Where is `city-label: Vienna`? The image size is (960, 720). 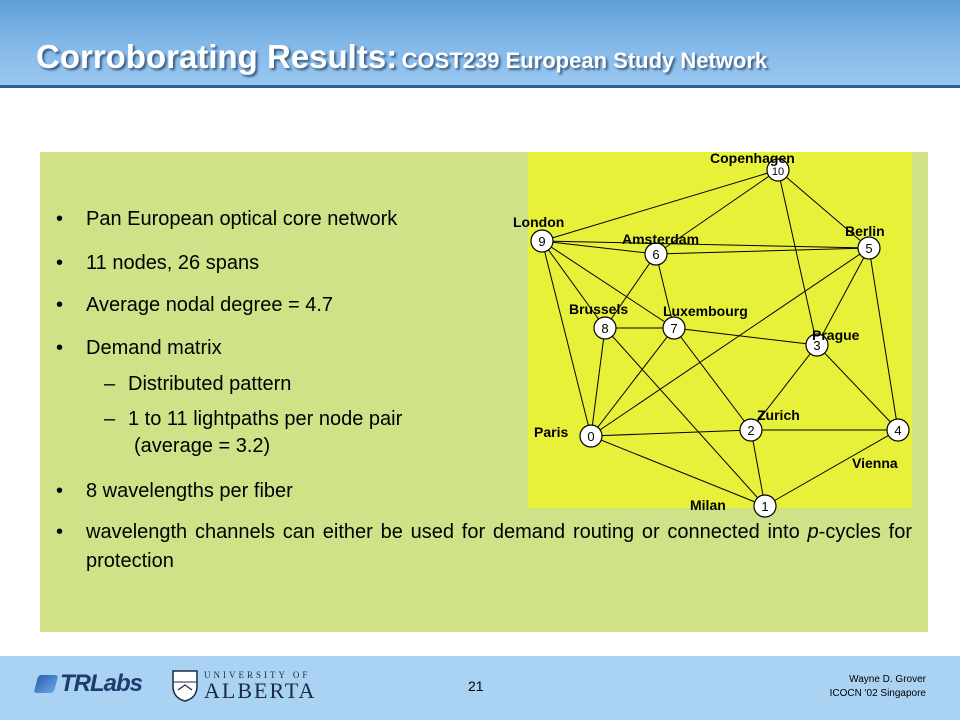 city-label: Vienna is located at coordinates (875, 463).